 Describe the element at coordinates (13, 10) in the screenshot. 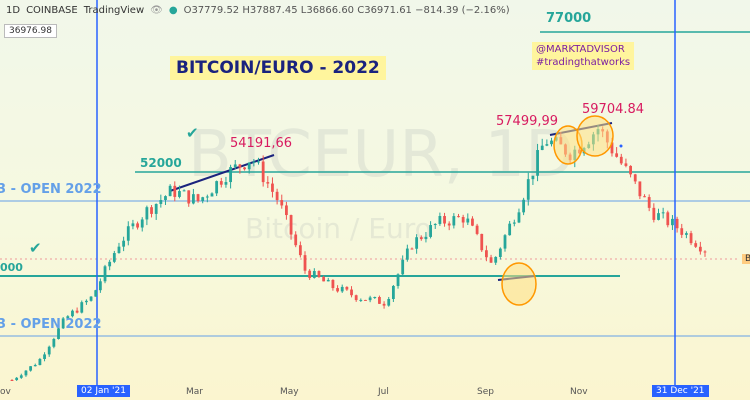

I see `interval-label: 1D` at that location.